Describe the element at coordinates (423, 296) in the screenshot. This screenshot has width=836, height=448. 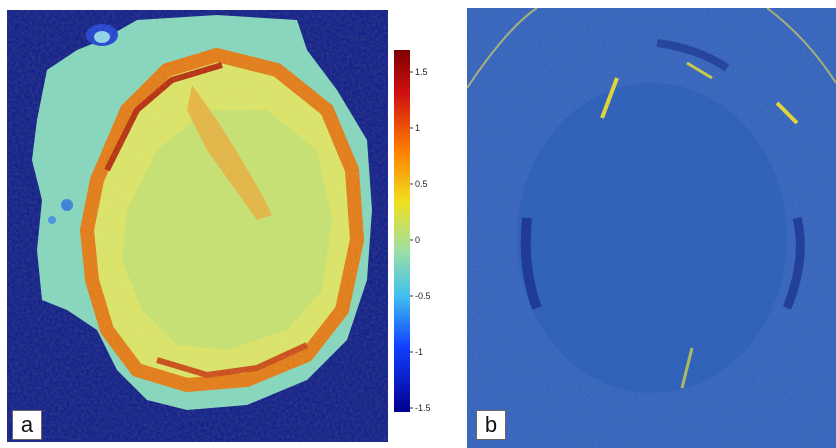
I see `colorbar-tick-label: -0.5` at that location.